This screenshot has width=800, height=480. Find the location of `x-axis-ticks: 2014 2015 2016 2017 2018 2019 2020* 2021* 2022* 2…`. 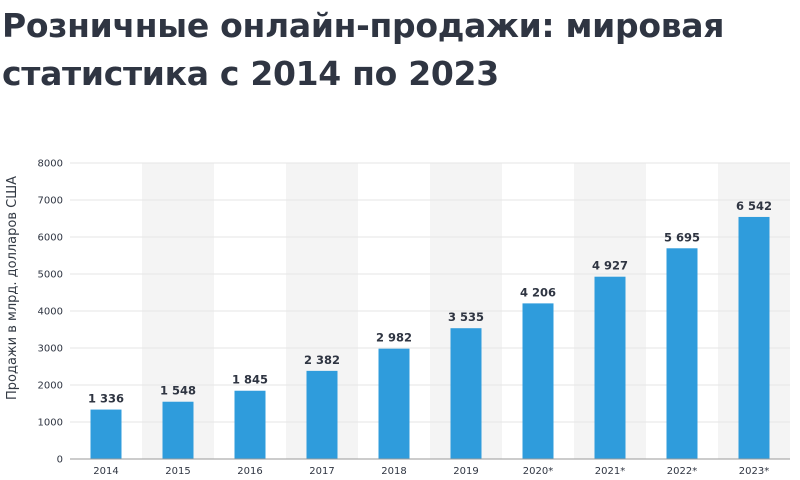

x-axis-ticks: 2014 2015 2016 2017 2018 2019 2020* 2021* 2022* 2… is located at coordinates (431, 471).